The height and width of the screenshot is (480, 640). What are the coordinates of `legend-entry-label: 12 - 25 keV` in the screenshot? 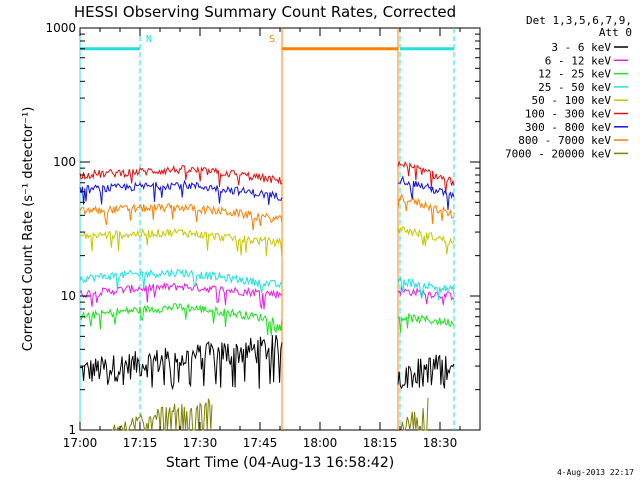 It's located at (574, 74).